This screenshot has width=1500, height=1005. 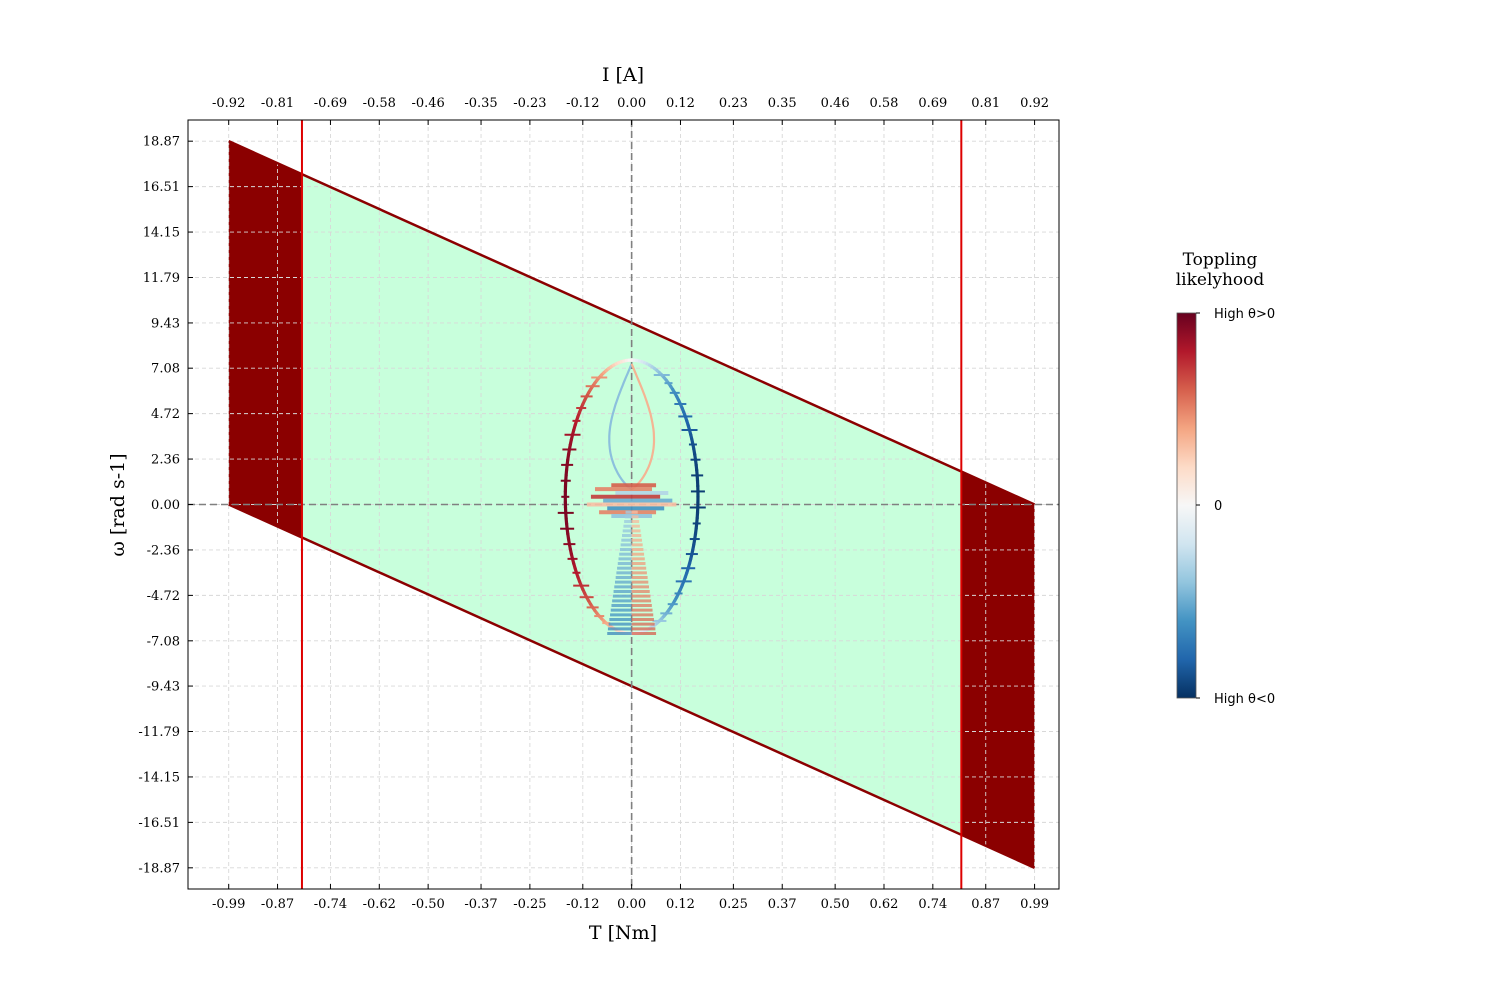 I want to click on y-tick-label: 4.72, so click(x=165, y=414).